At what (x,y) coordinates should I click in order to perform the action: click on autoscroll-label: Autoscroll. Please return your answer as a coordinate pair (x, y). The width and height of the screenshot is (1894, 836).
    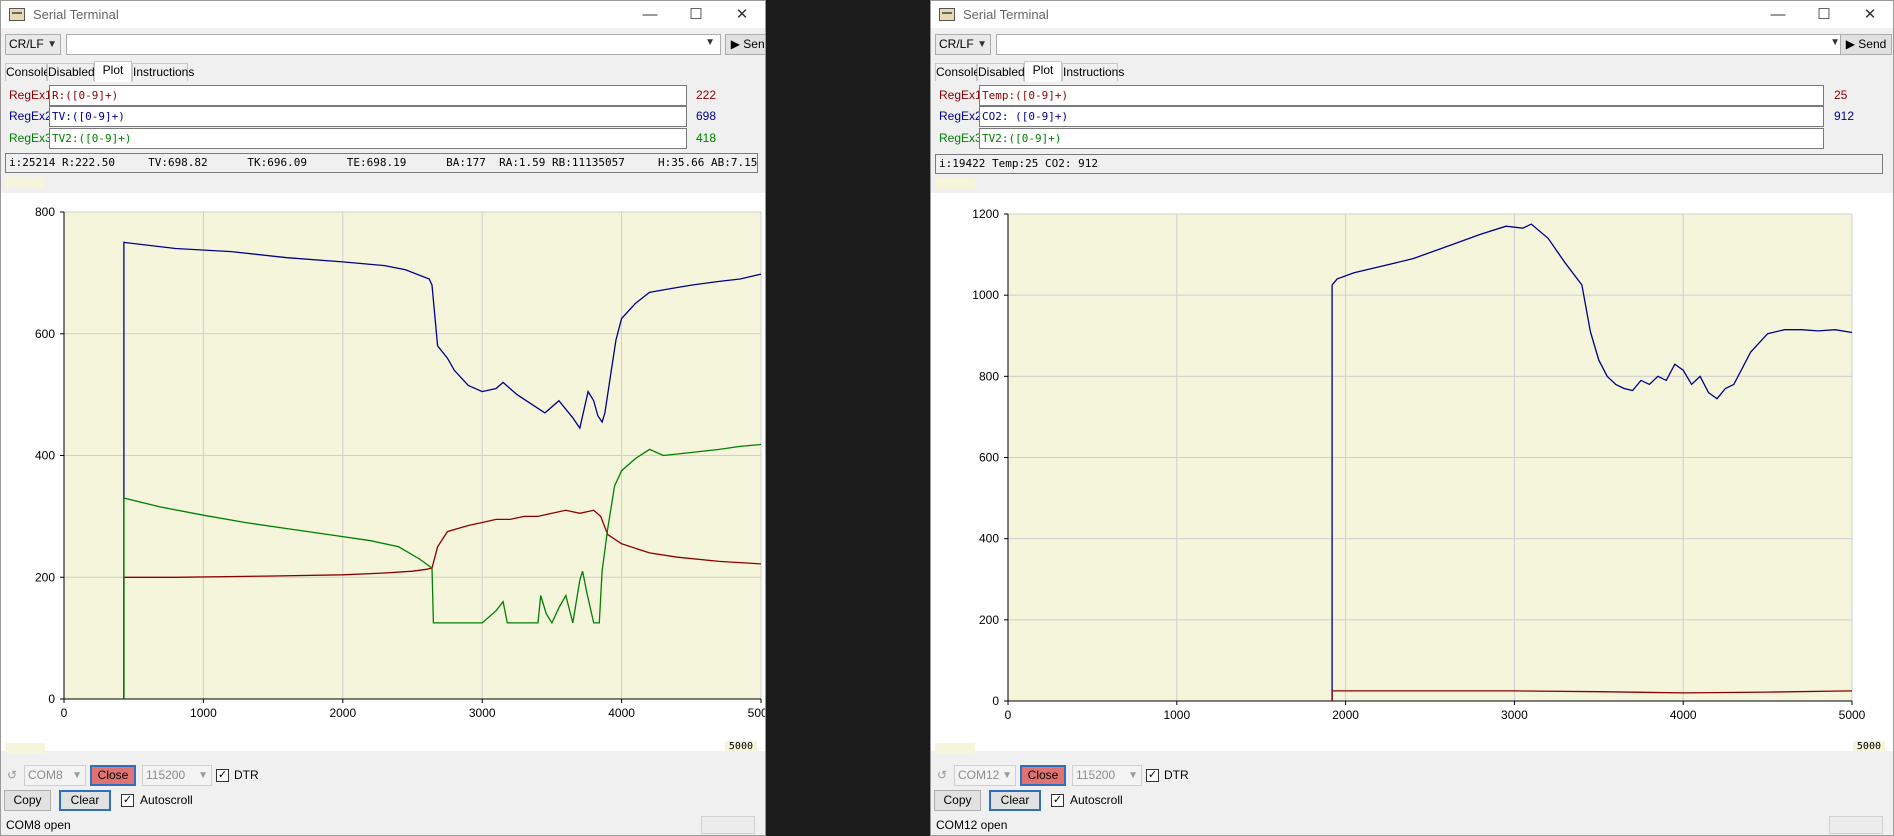
    Looking at the image, I should click on (1096, 800).